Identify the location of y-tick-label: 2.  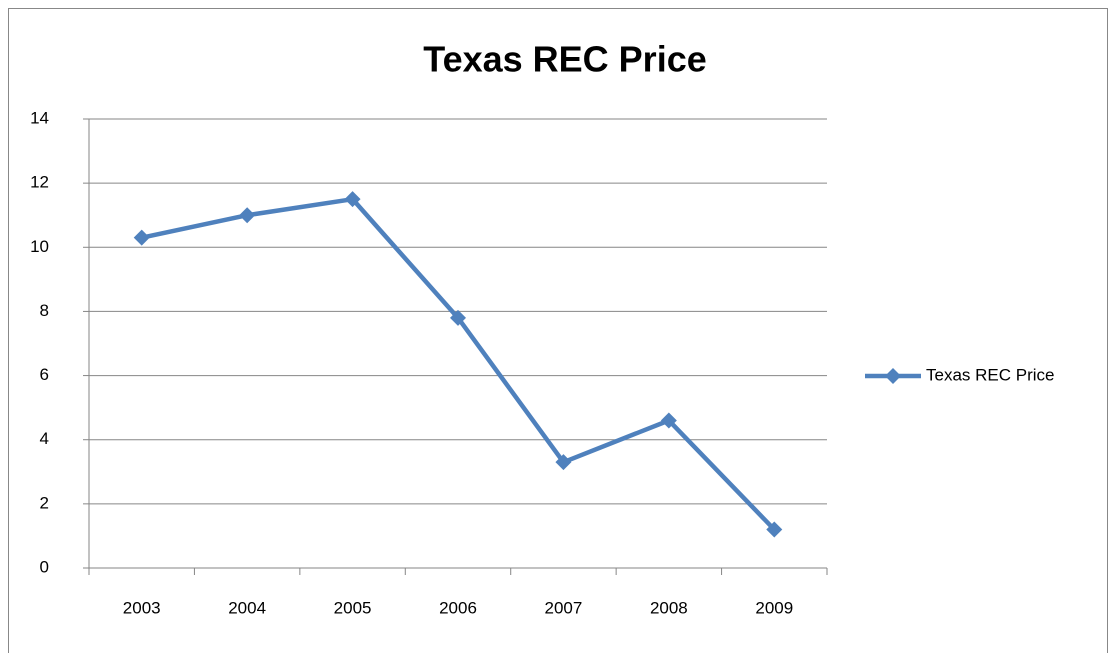
(44, 502).